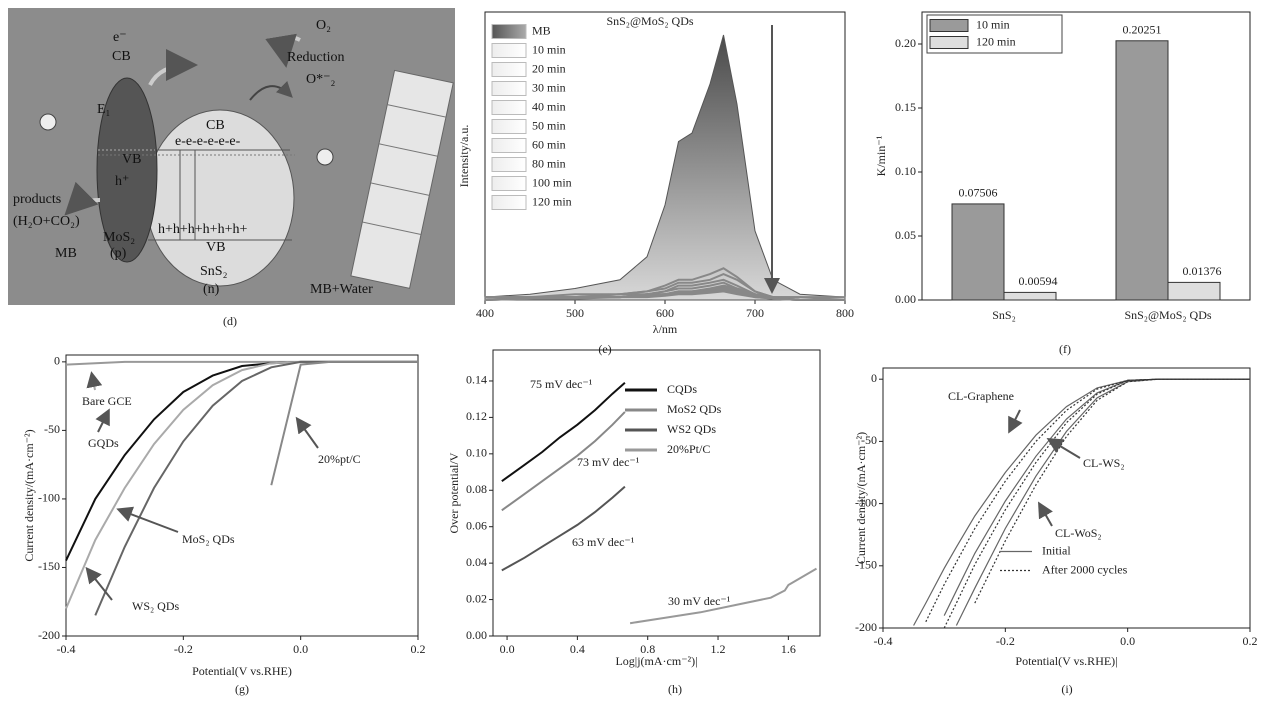  Describe the element at coordinates (978, 193) in the screenshot. I see `value-label: 0.07506` at that location.